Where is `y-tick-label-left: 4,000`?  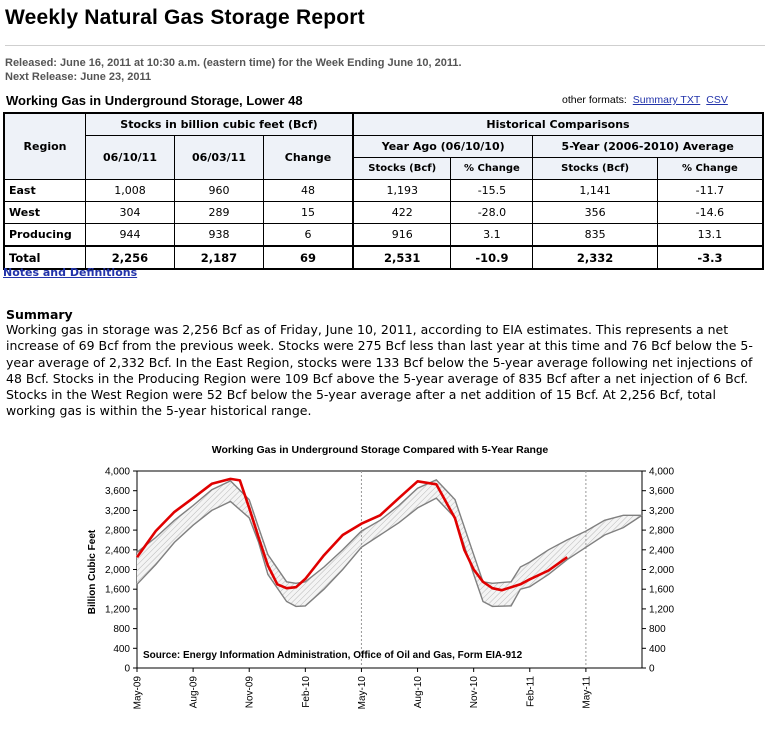
y-tick-label-left: 4,000 is located at coordinates (117, 472).